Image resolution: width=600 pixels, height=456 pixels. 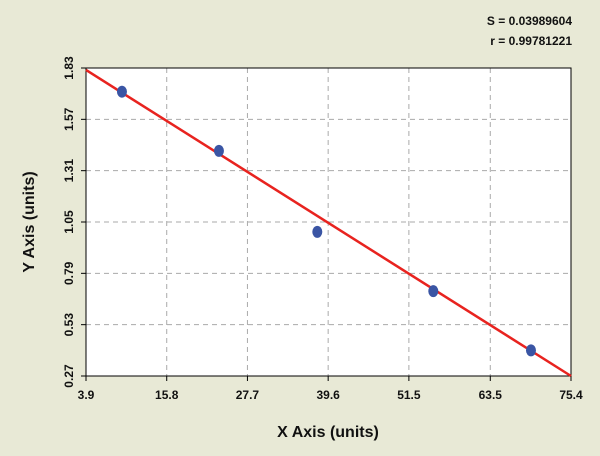 What do you see at coordinates (29, 221) in the screenshot?
I see `y-axis-label: Y Axis (units)` at bounding box center [29, 221].